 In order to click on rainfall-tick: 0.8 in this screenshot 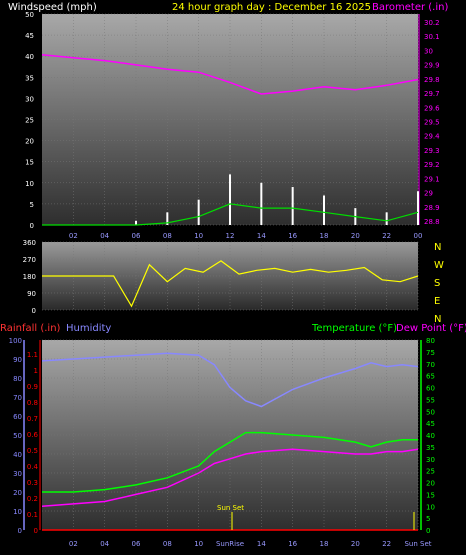, I will do `click(32, 403)`.